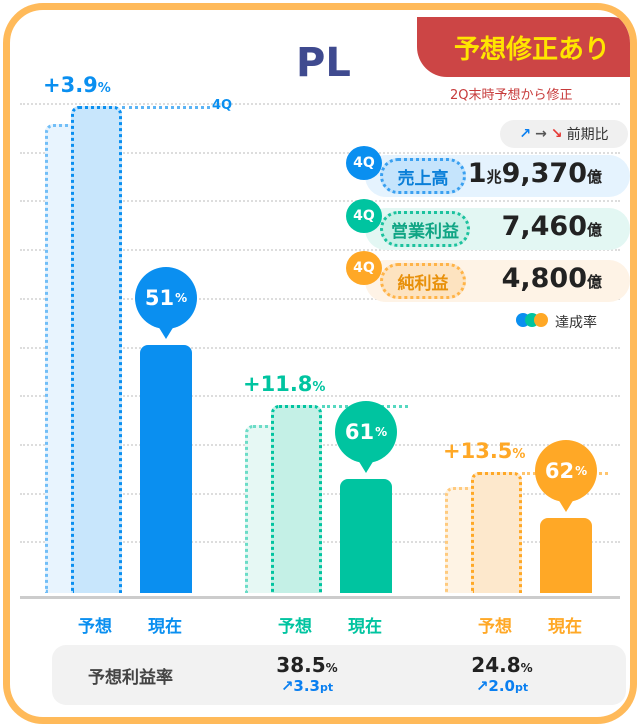  Describe the element at coordinates (425, 229) in the screenshot. I see `kpi-op-label: 営業利益` at that location.